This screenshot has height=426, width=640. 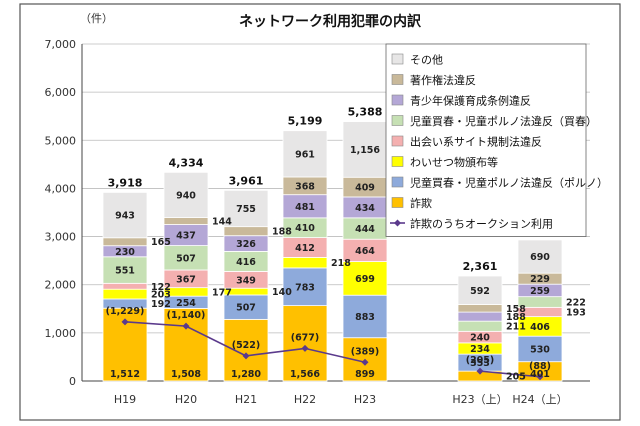 I want to click on legend-entry: 出会い系サイト規制法違反, so click(x=476, y=142).